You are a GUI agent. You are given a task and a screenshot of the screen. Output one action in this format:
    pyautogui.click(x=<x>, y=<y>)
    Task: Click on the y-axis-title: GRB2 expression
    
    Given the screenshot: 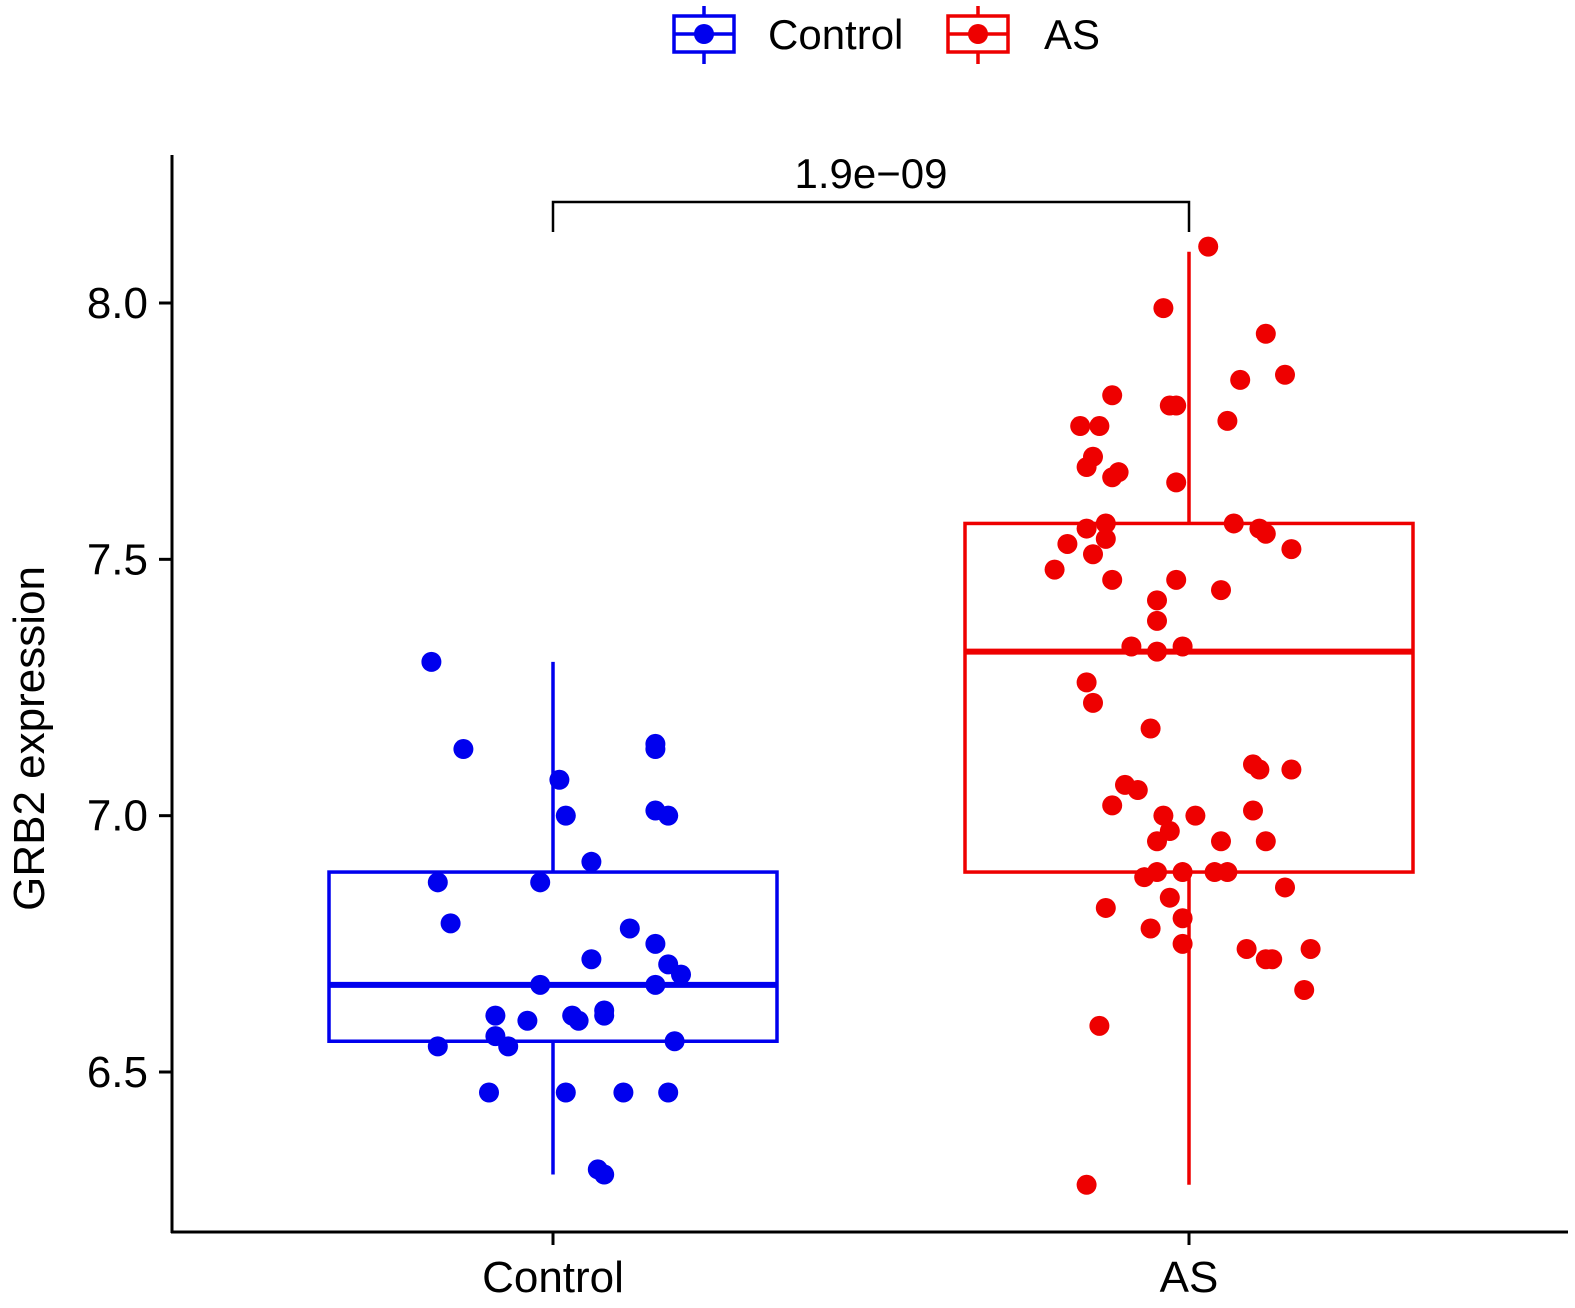 What is the action you would take?
    pyautogui.click(x=29, y=738)
    